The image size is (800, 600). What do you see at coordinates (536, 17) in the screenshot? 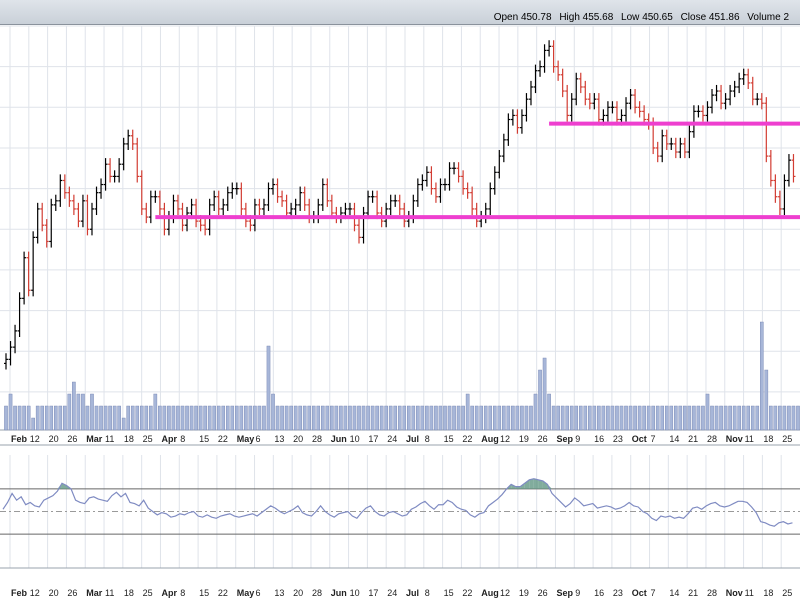
I see `open-value: 450.78` at bounding box center [536, 17].